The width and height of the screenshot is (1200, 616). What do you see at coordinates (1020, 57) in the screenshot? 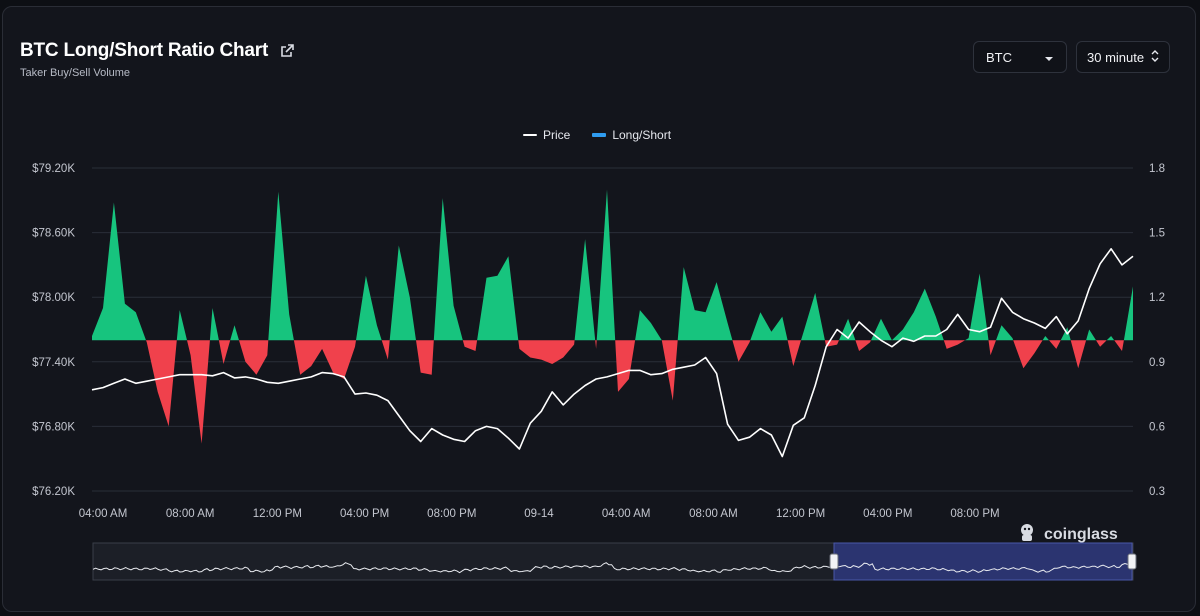
I see `coin-select: BTC` at bounding box center [1020, 57].